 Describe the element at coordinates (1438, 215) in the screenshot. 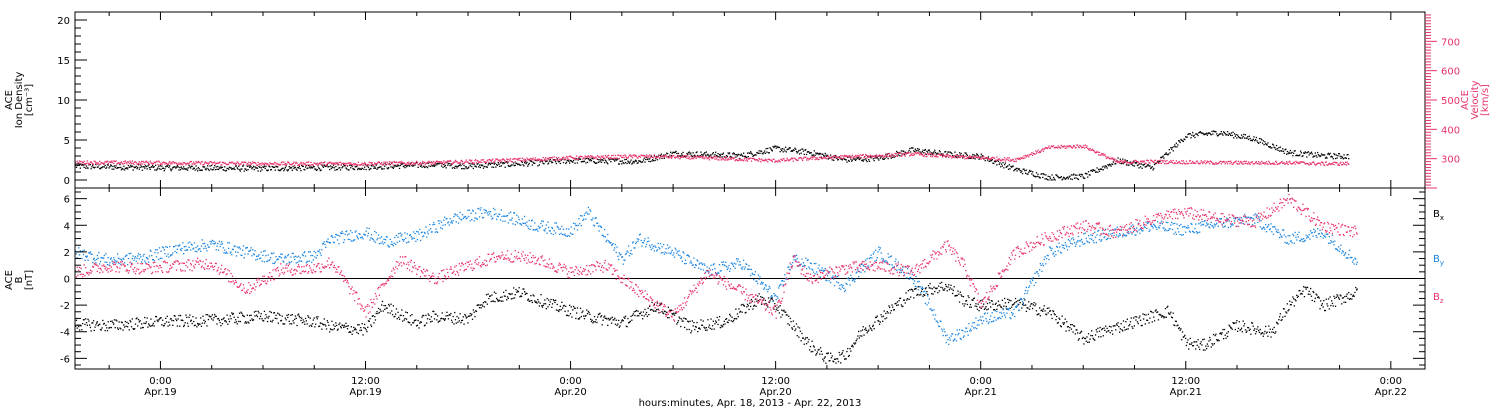

I see `legend-bx-series: Bx` at that location.